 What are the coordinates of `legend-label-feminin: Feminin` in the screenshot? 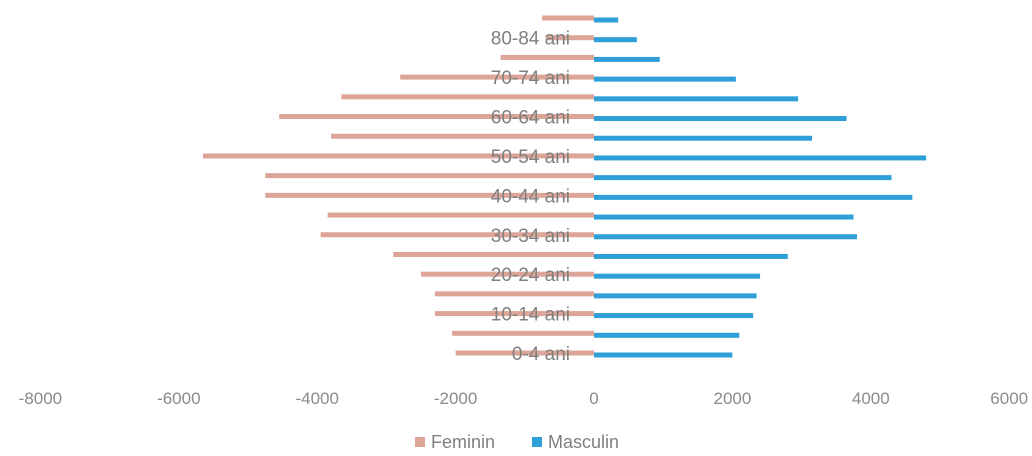 It's located at (463, 442).